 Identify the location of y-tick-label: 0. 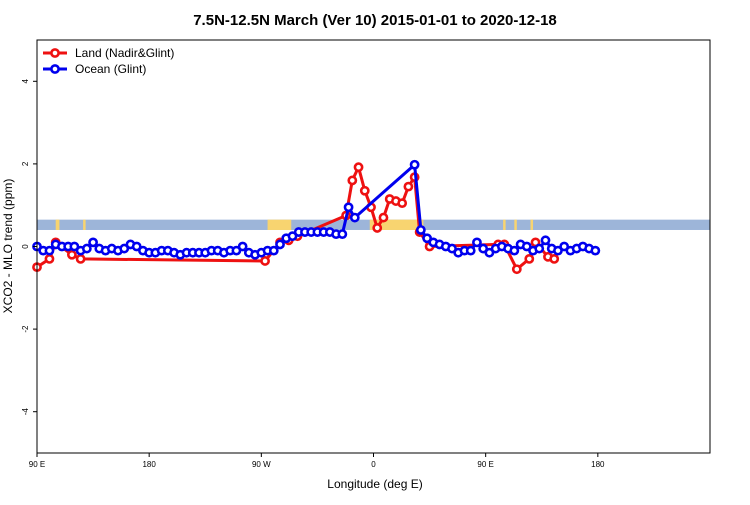
(25, 246).